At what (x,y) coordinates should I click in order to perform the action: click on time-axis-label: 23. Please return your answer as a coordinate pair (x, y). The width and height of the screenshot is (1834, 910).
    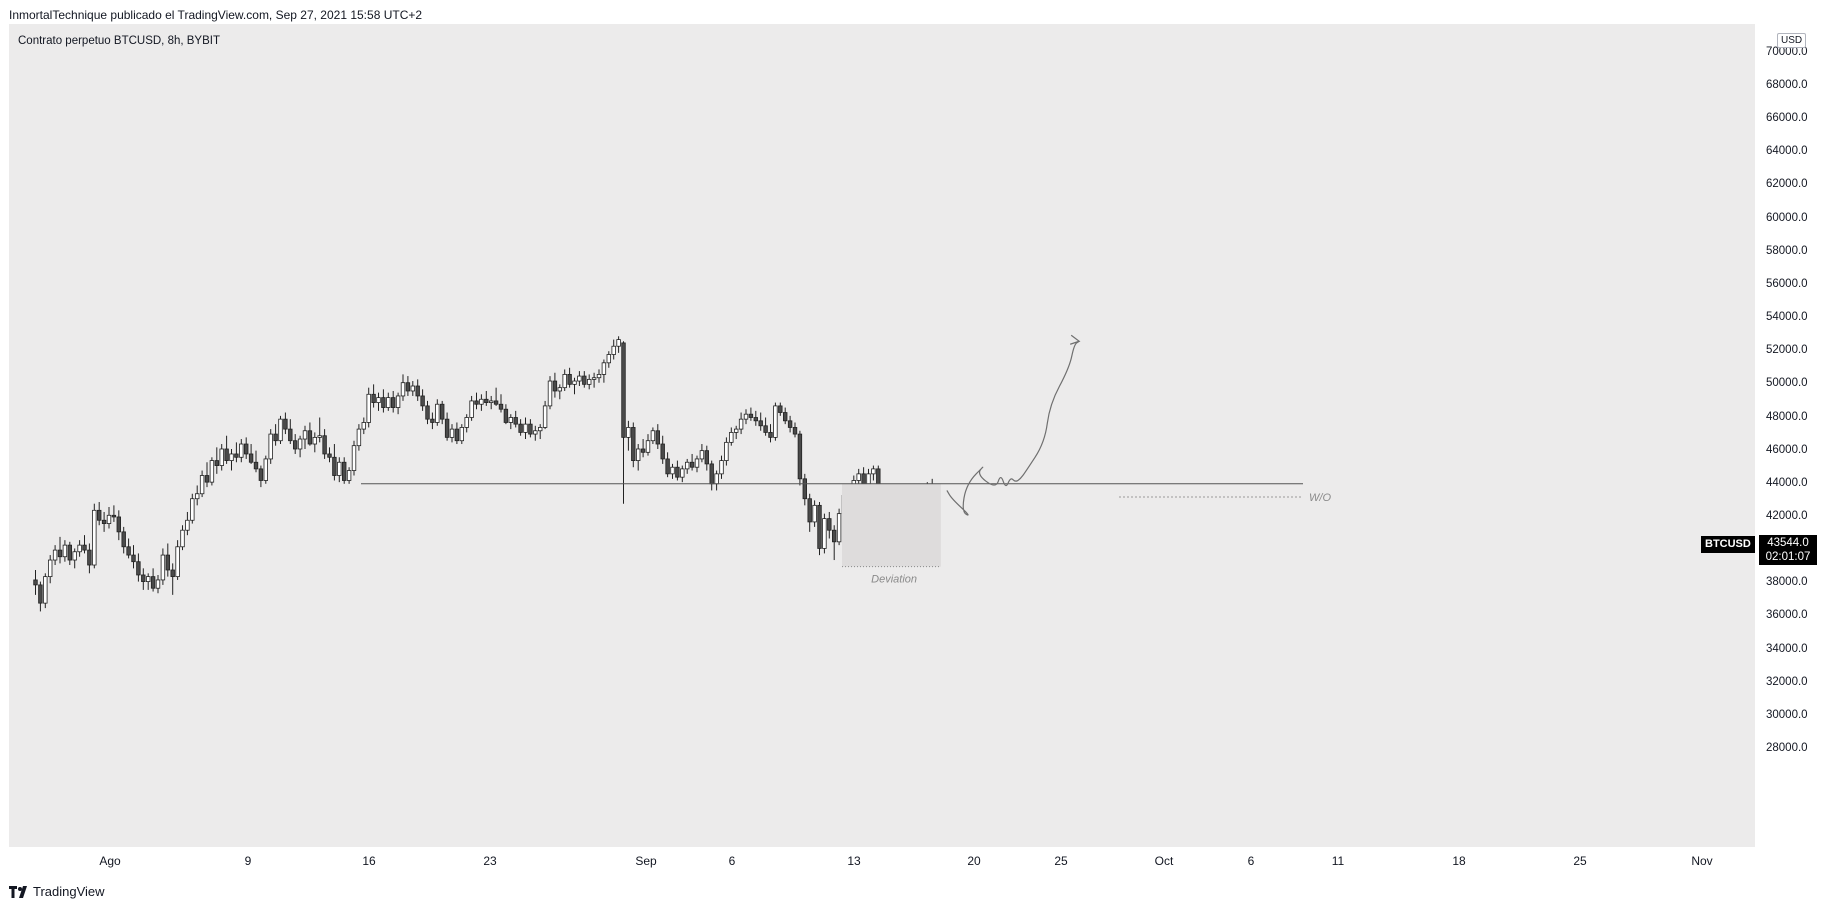
    Looking at the image, I should click on (490, 861).